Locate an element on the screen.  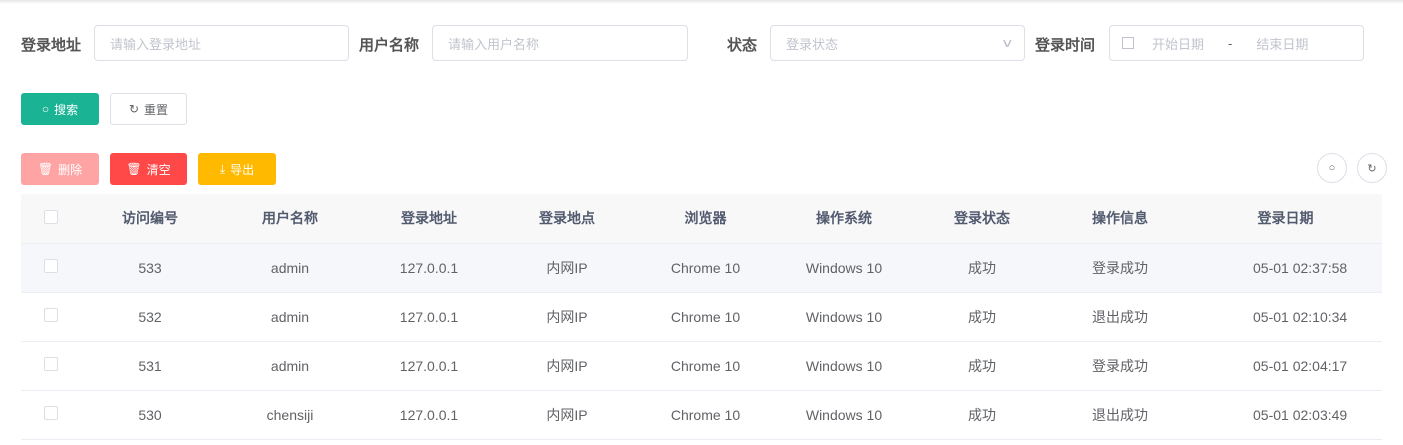
login-address-input: 请输入登录地址 is located at coordinates (221, 43).